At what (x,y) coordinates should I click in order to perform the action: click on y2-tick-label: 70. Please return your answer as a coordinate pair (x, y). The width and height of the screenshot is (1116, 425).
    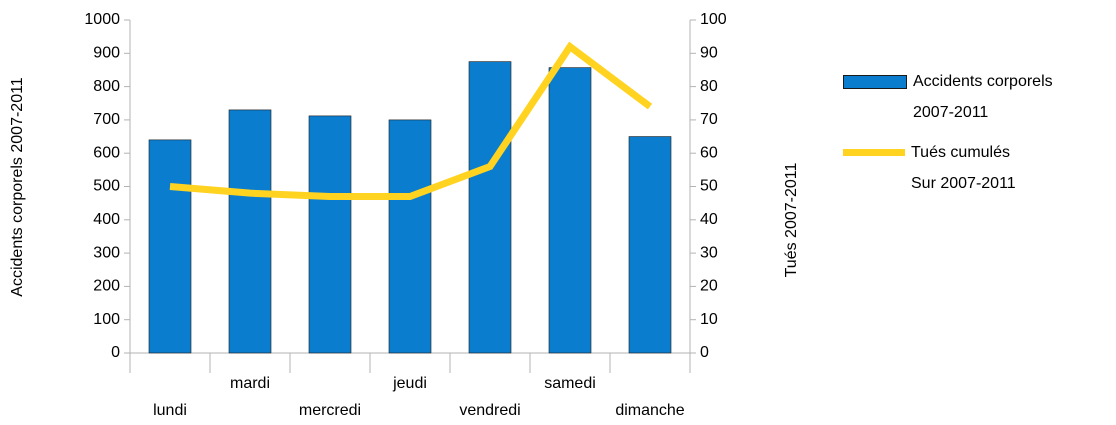
    Looking at the image, I should click on (709, 119).